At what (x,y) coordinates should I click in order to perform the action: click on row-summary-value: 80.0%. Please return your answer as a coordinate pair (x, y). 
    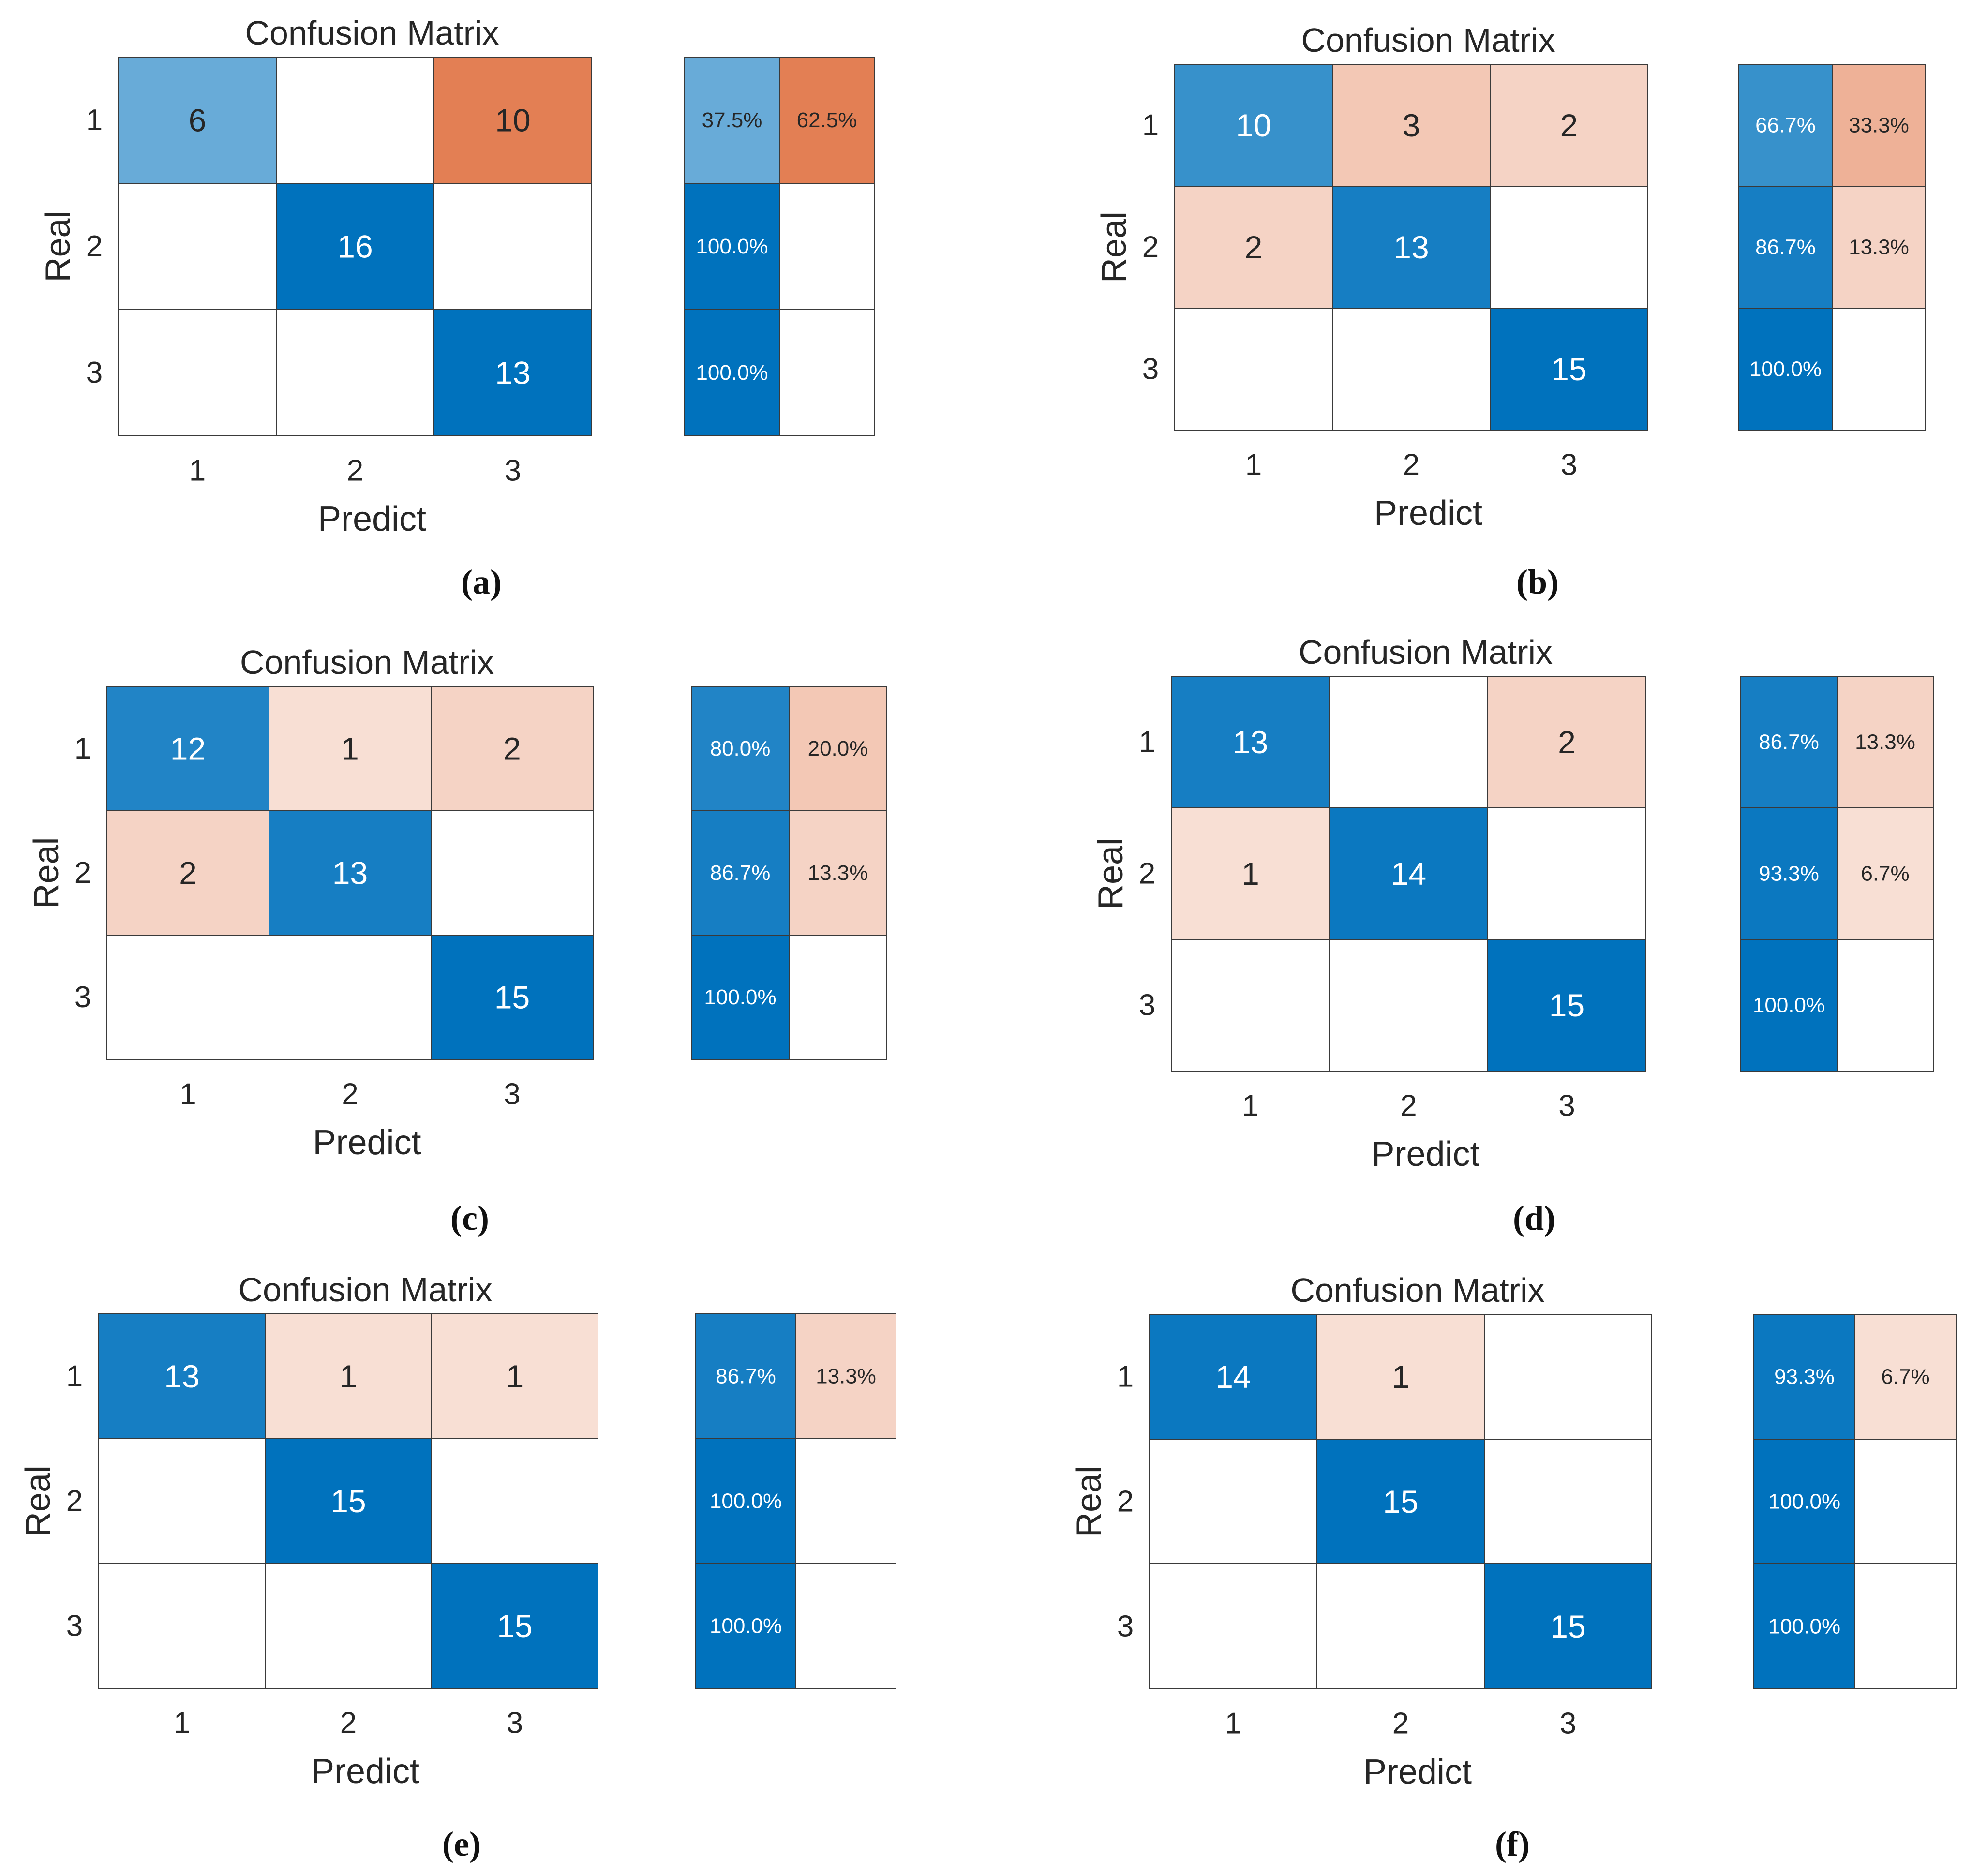
    Looking at the image, I should click on (740, 748).